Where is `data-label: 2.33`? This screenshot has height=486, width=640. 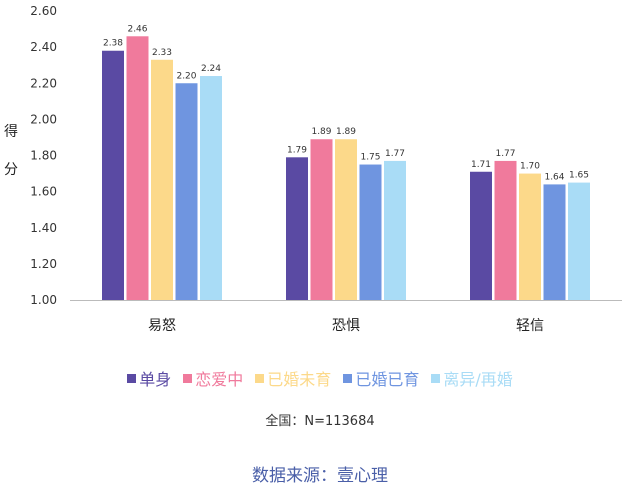
data-label: 2.33 is located at coordinates (162, 53).